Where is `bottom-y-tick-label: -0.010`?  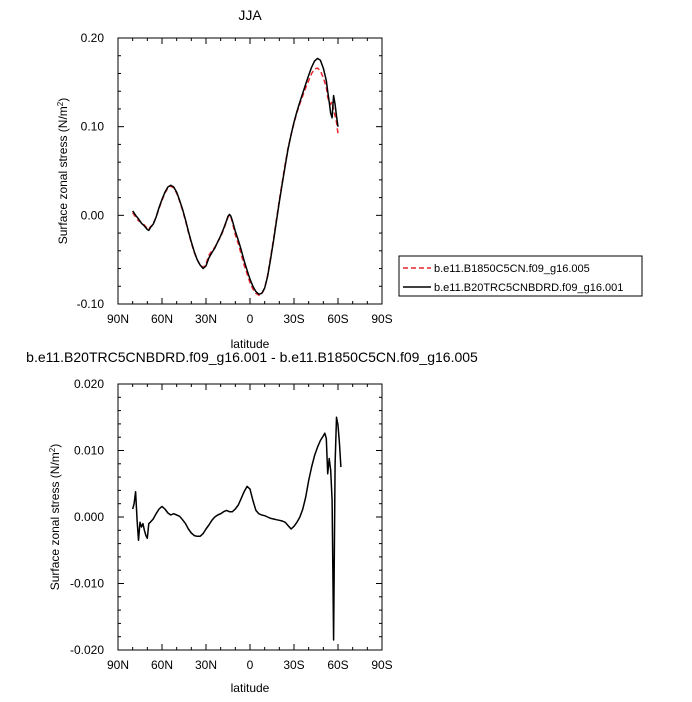 bottom-y-tick-label: -0.010 is located at coordinates (87, 584).